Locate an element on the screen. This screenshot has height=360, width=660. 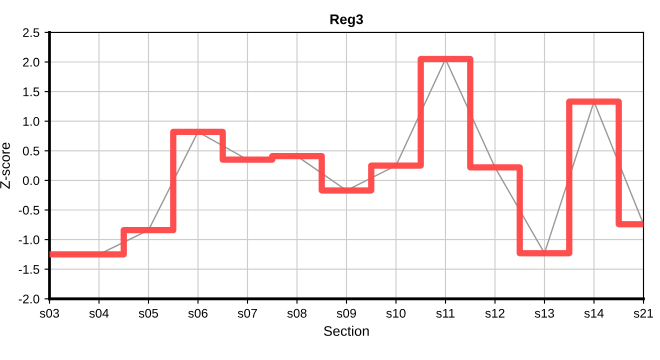
x-tick-label: s13 is located at coordinates (544, 313).